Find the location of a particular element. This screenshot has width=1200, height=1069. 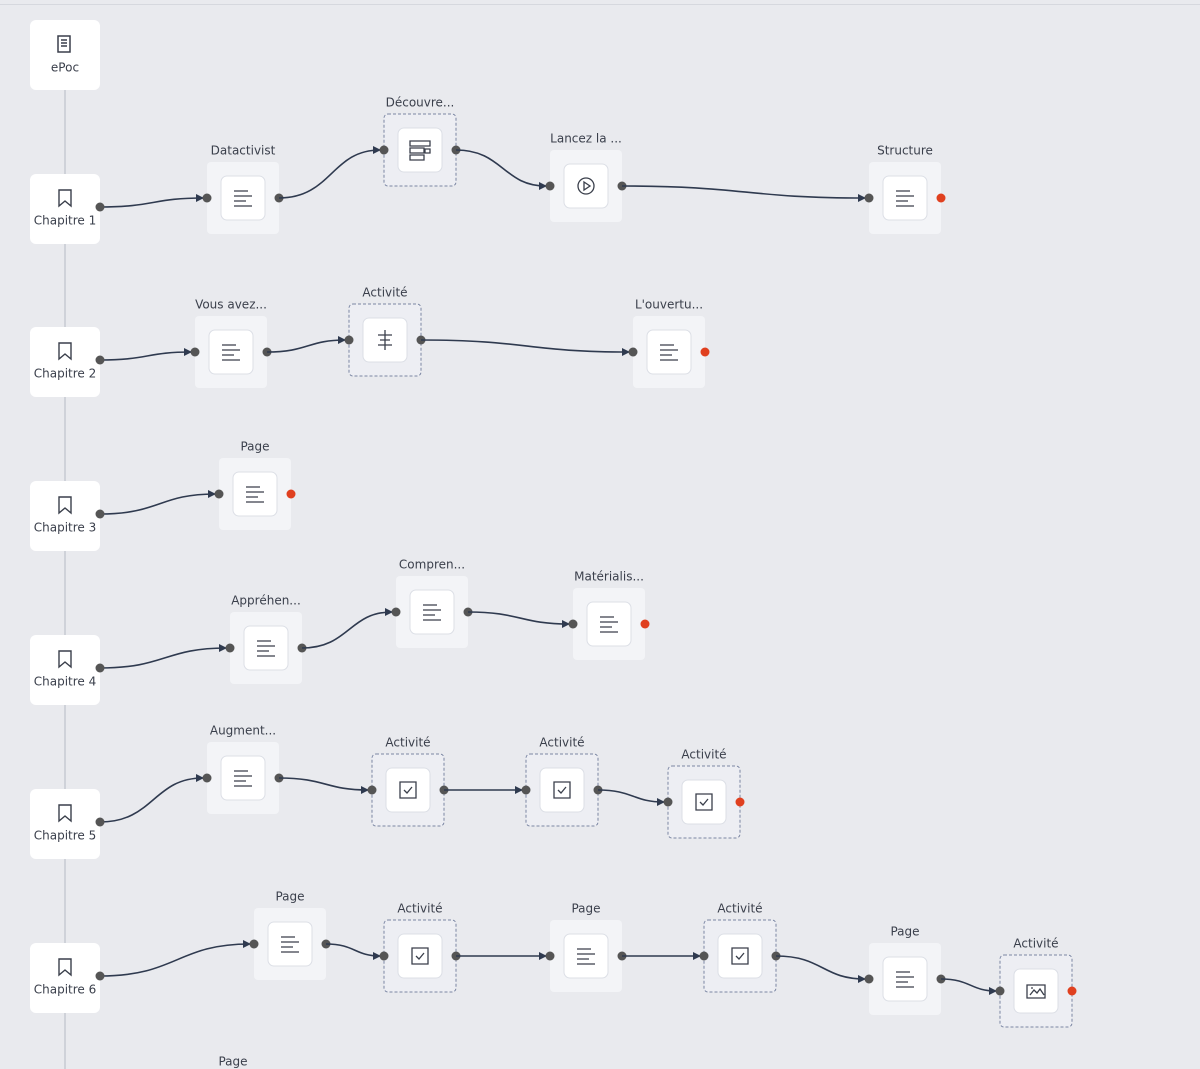

chapter-node: Chapitre 6 is located at coordinates (65, 978).